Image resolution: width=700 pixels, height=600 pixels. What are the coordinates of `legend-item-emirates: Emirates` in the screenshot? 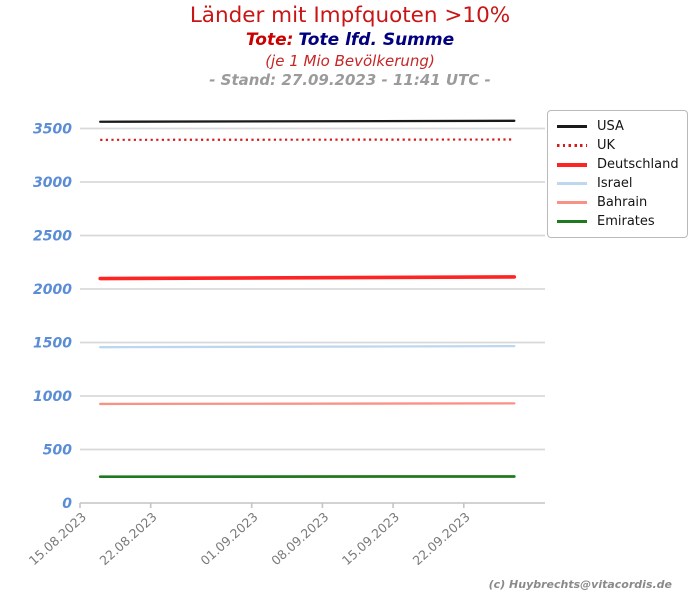 It's located at (618, 221).